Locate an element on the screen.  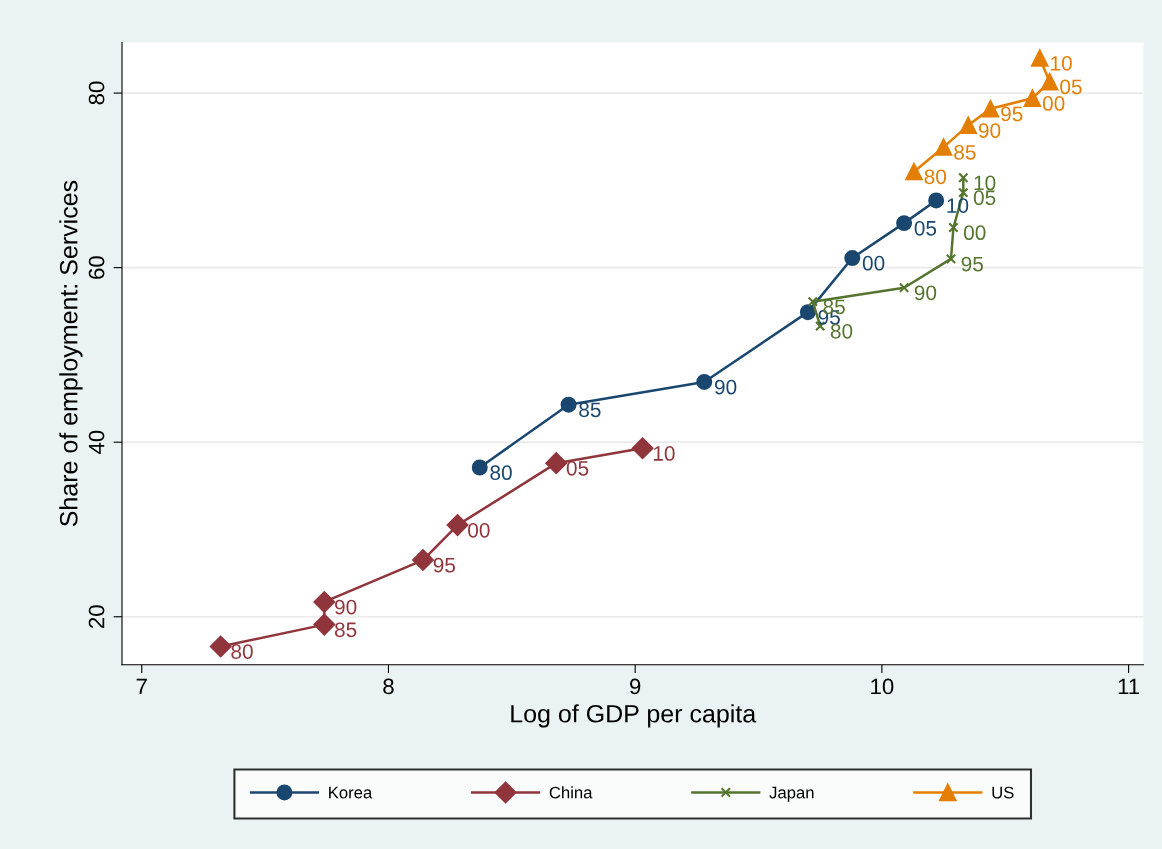
legend-label: China is located at coordinates (571, 792).